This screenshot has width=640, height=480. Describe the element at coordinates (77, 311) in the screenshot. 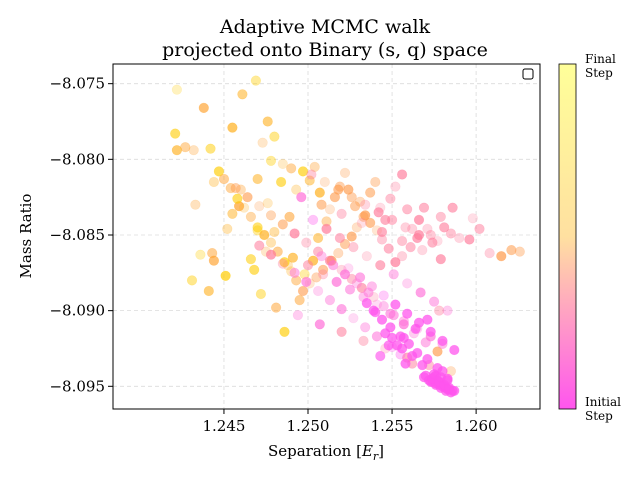

I see `y-tick-label: −8.090` at that location.